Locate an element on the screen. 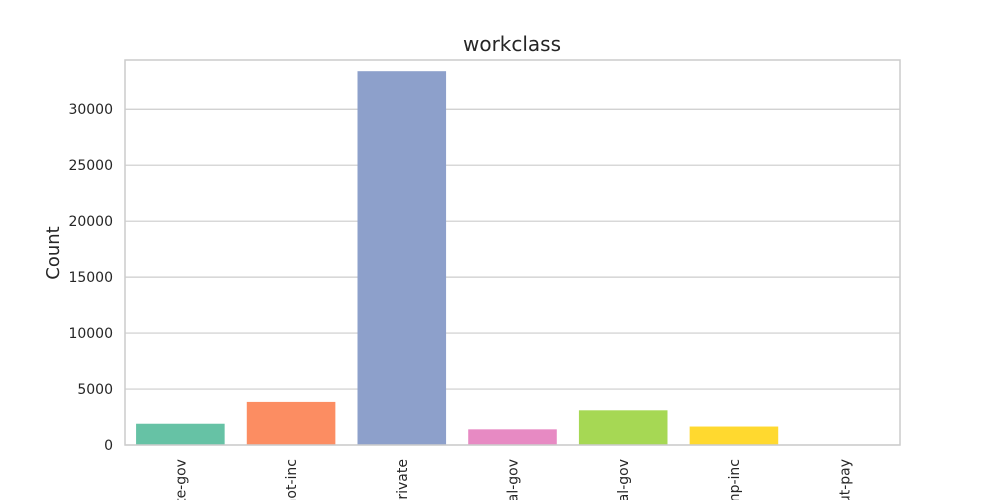  y-tick-labels: 0 5000 10000 15000 20000 25000 30000 is located at coordinates (90, 278).